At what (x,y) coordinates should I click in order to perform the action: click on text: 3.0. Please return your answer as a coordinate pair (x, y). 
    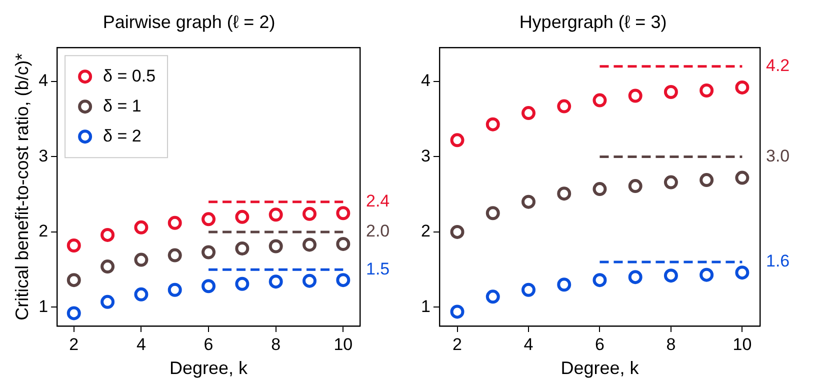
    Looking at the image, I should click on (778, 156).